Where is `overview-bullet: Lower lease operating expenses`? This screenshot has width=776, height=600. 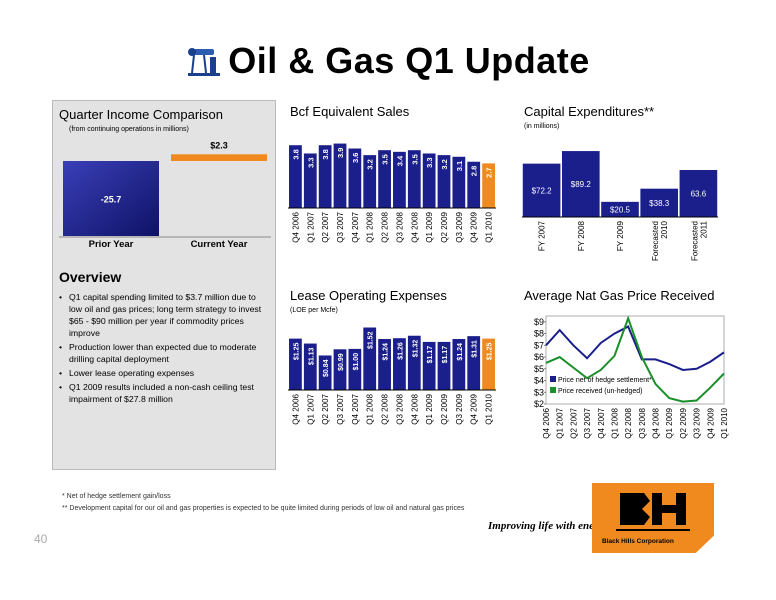
overview-bullet: Lower lease operating expenses is located at coordinates (165, 373).